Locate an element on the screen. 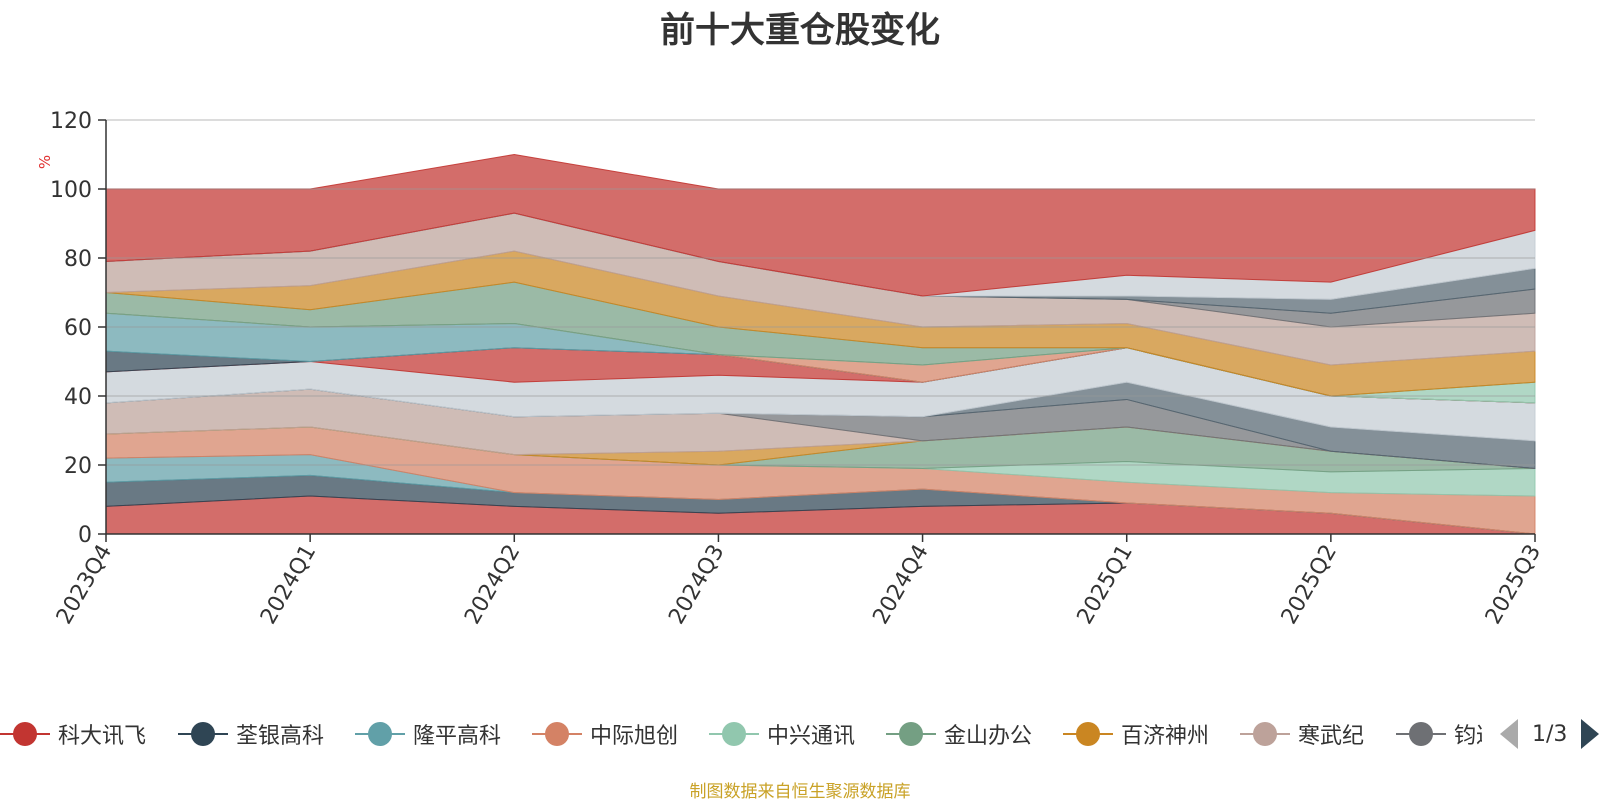 The height and width of the screenshot is (802, 1600). x-tick-label: 2025Q3 is located at coordinates (1513, 585).